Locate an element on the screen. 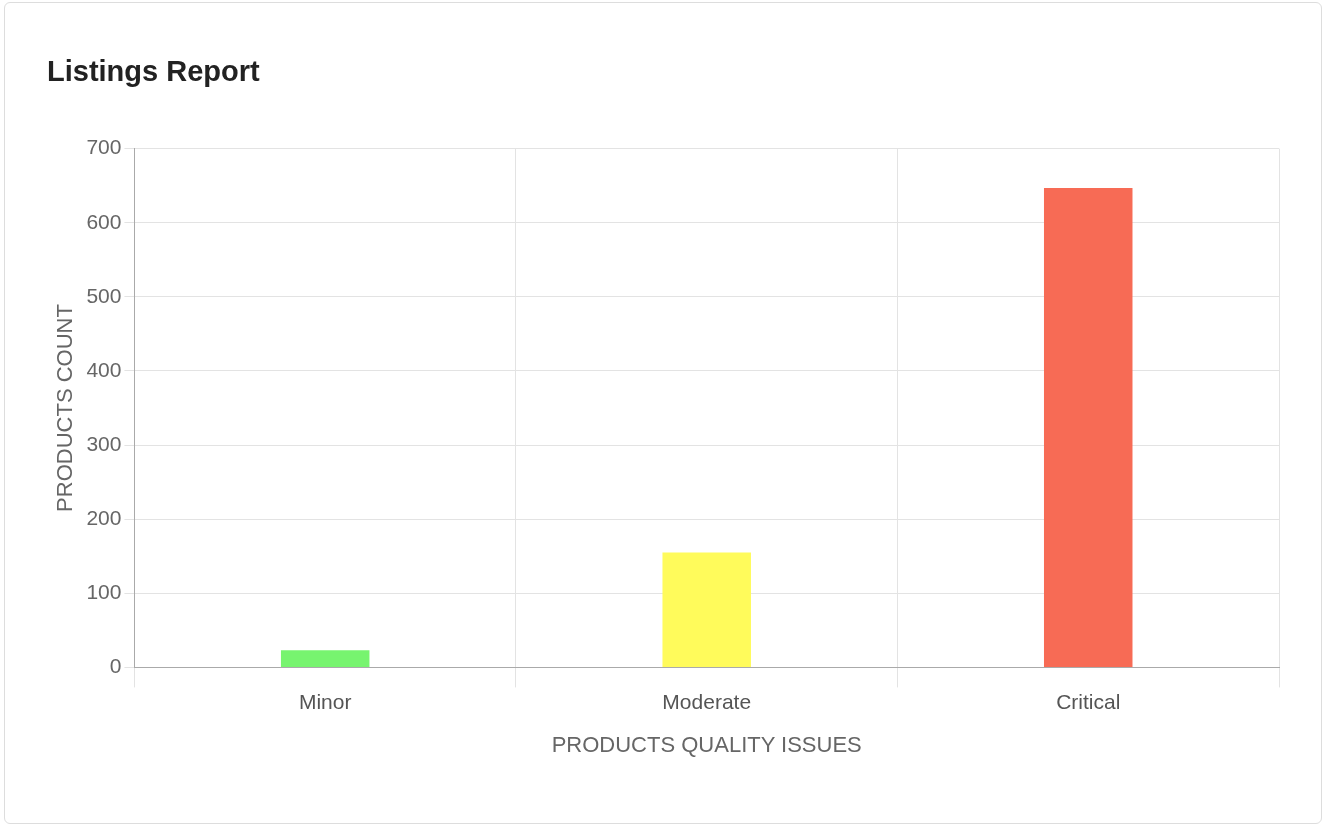 The image size is (1328, 832). y-tick-label: 500 is located at coordinates (104, 295).